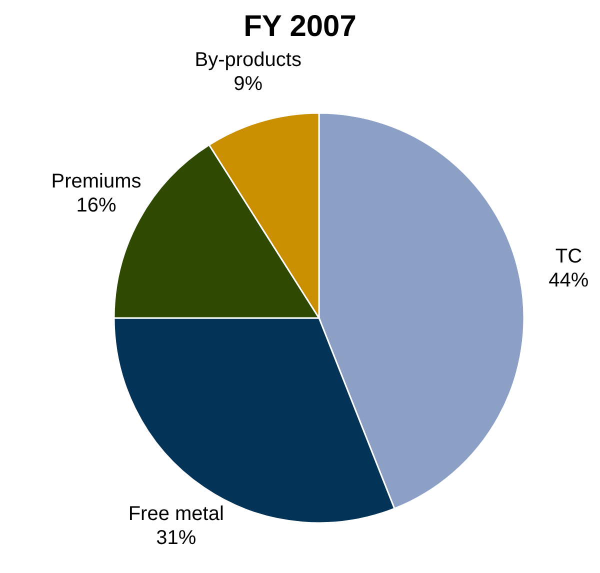 The image size is (600, 573). I want to click on chart-title: FY 2007, so click(300, 26).